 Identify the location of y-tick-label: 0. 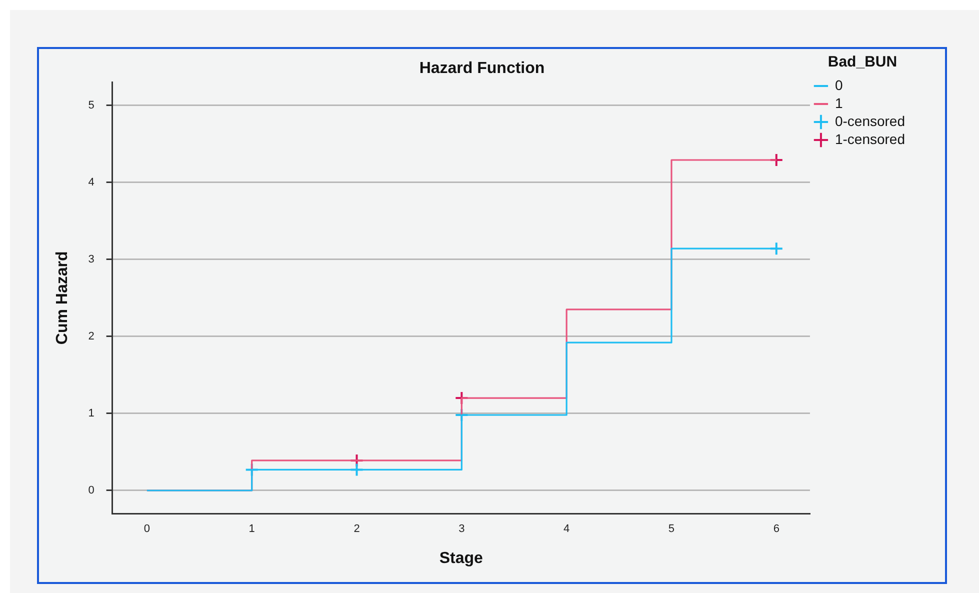
(91, 490).